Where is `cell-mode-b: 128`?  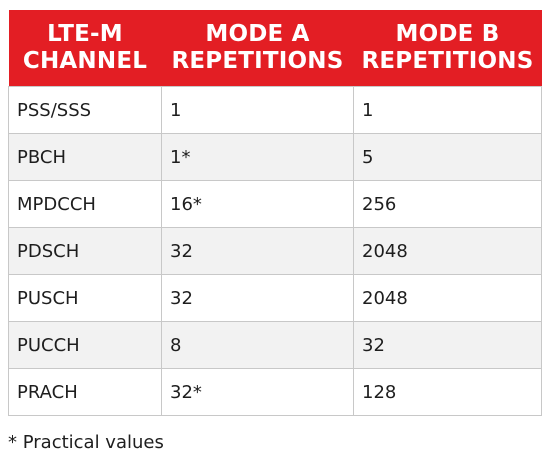 cell-mode-b: 128 is located at coordinates (447, 392).